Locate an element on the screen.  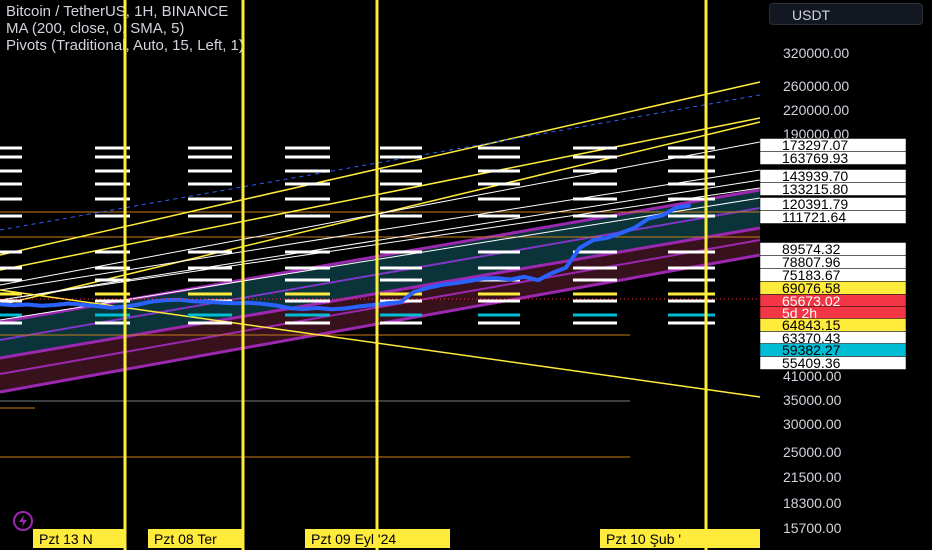
price-label: 69076.58 is located at coordinates (811, 288).